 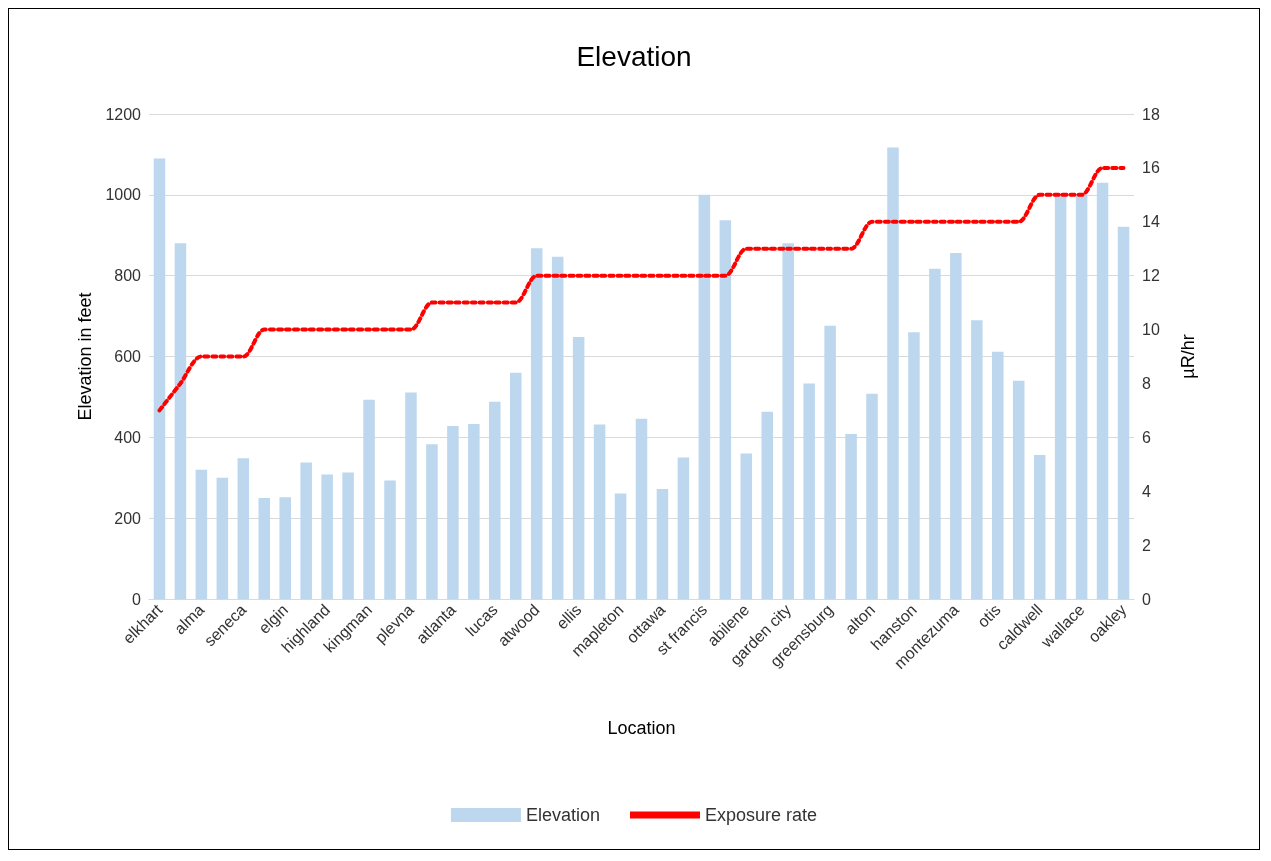 I want to click on chart-title: Elevation, so click(x=634, y=56).